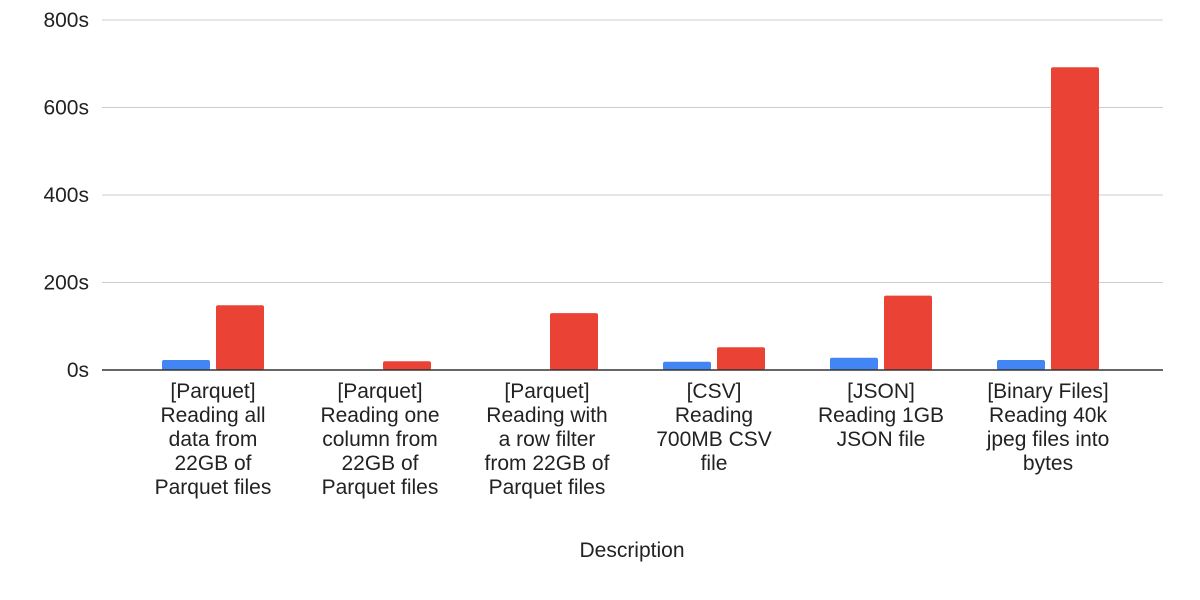 The width and height of the screenshot is (1200, 600). Describe the element at coordinates (714, 415) in the screenshot. I see `category-label-line: Reading` at that location.